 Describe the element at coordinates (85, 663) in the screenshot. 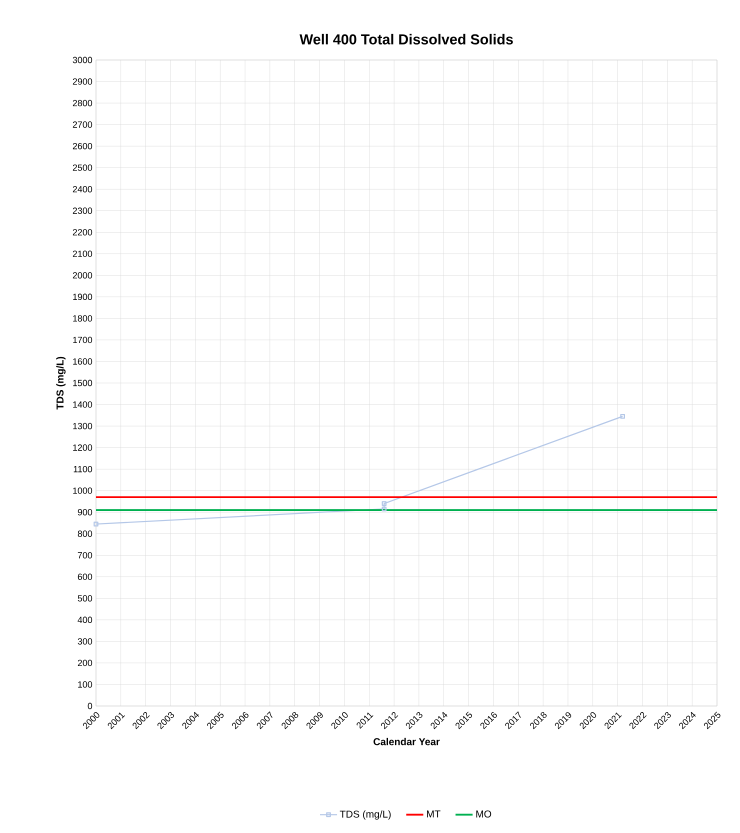

I see `y-tick-label: 200` at that location.